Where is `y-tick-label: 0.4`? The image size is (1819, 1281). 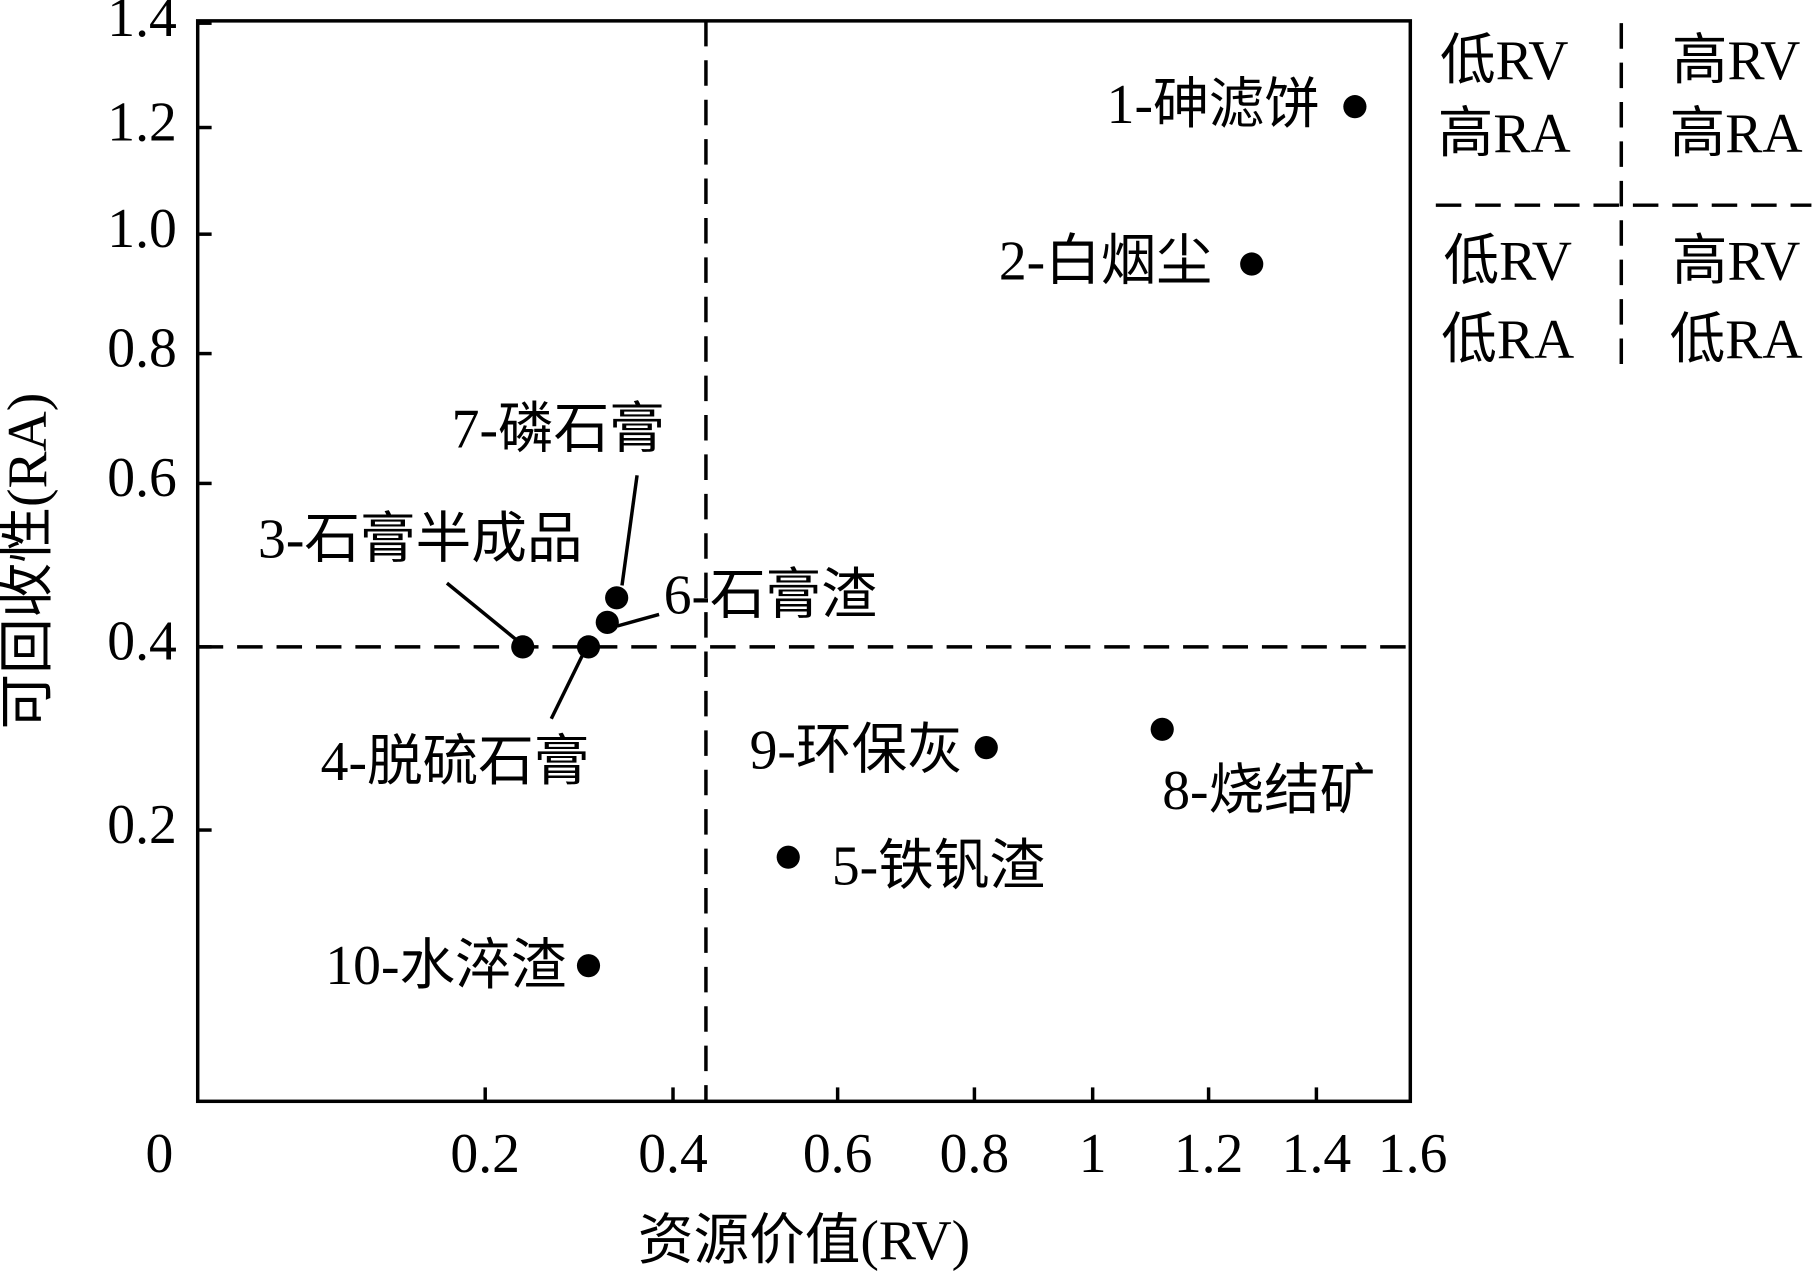 y-tick-label: 0.4 is located at coordinates (142, 642).